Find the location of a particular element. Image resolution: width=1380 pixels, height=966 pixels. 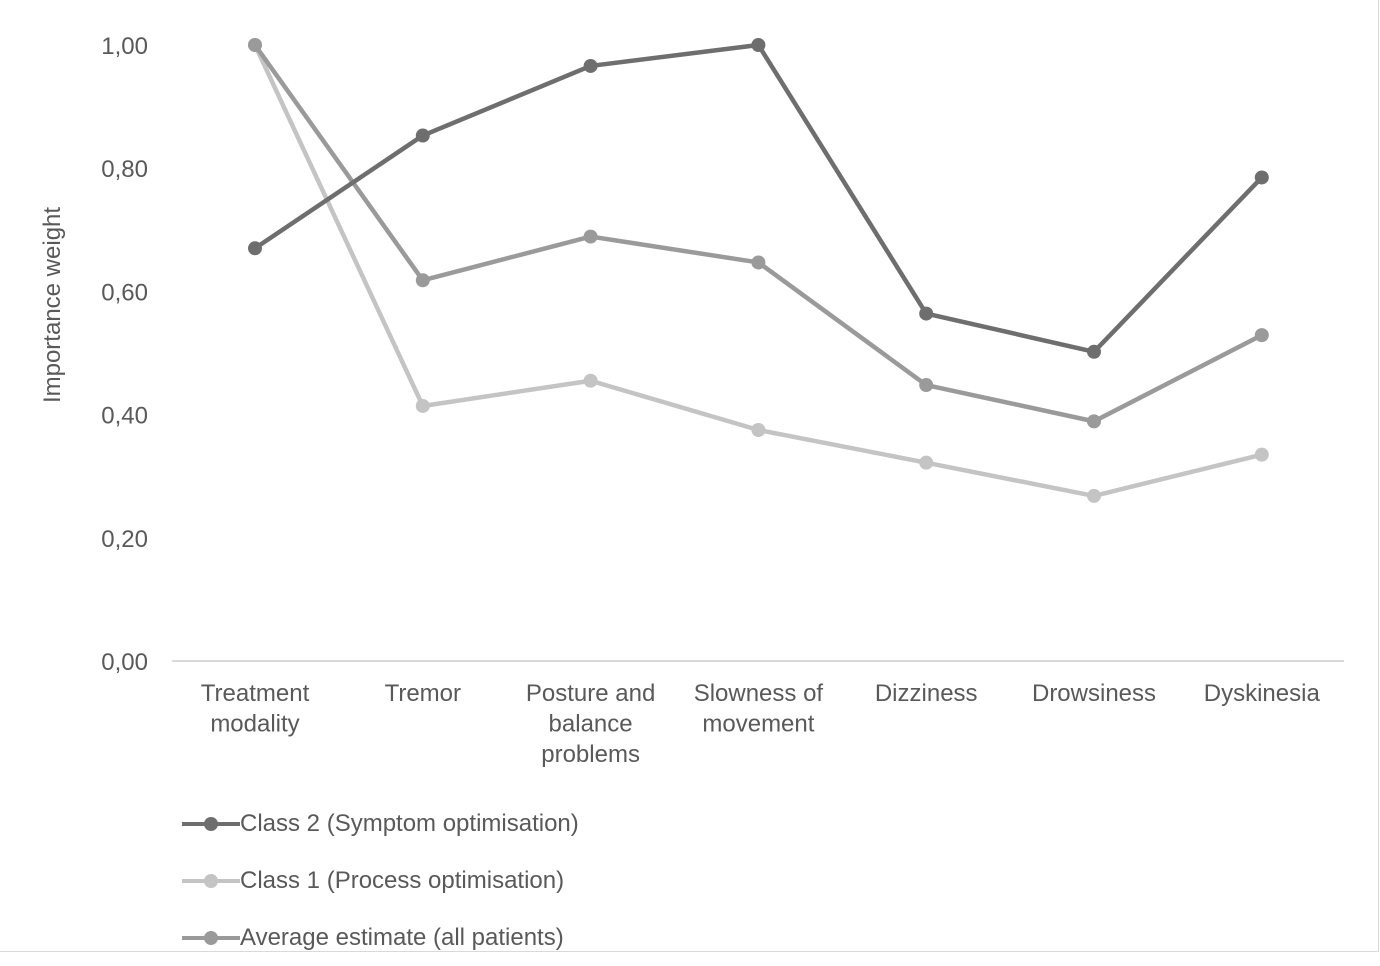

y-axis-title: Importance weight is located at coordinates (52, 305).